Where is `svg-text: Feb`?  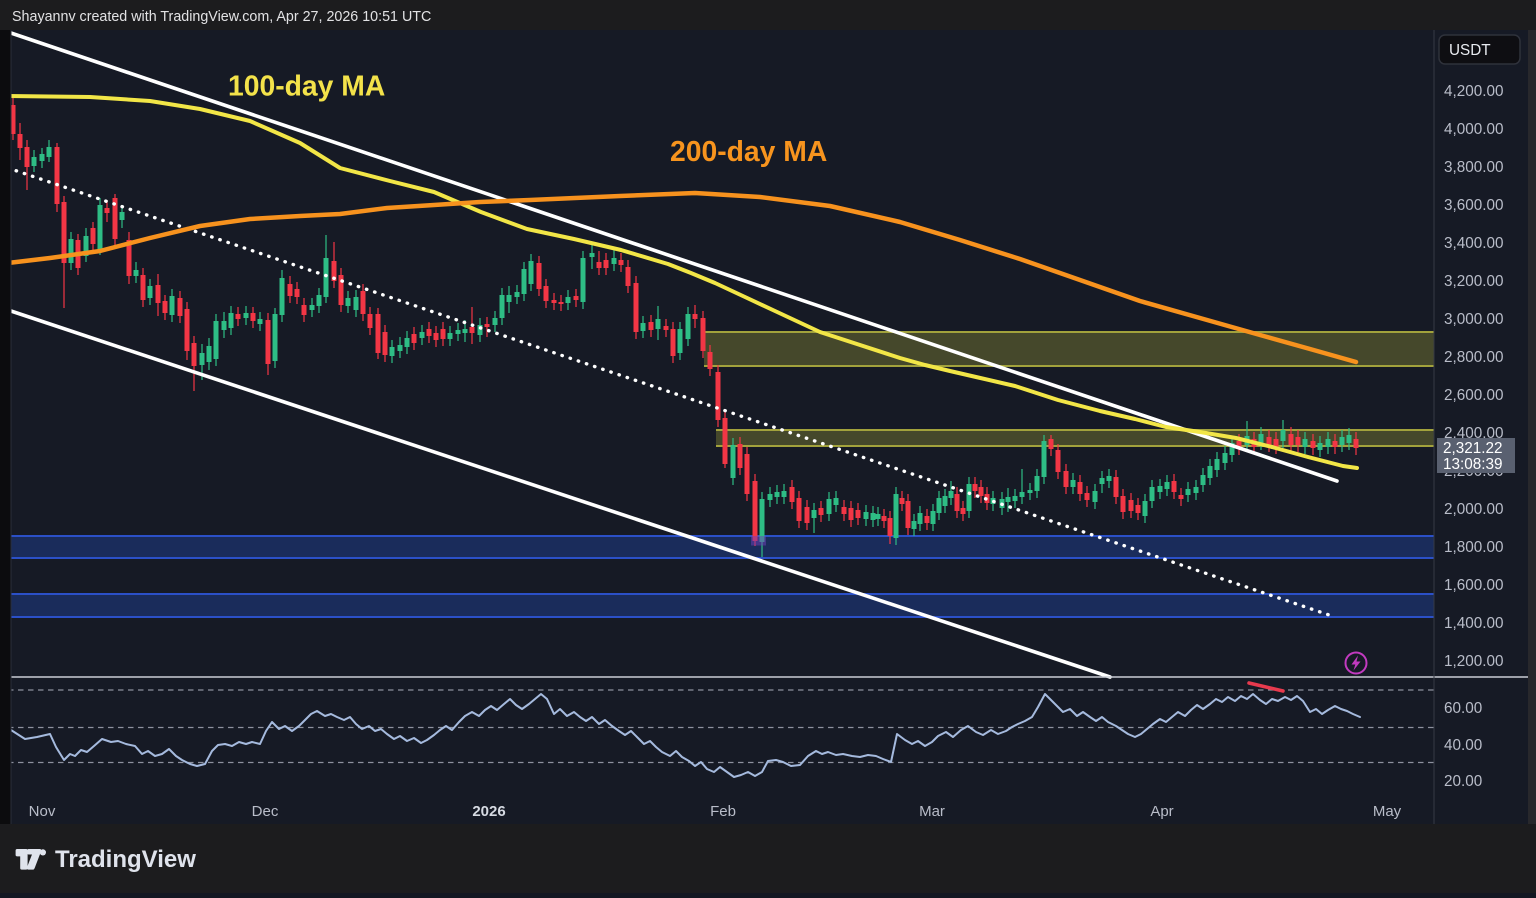
svg-text: Feb is located at coordinates (723, 811).